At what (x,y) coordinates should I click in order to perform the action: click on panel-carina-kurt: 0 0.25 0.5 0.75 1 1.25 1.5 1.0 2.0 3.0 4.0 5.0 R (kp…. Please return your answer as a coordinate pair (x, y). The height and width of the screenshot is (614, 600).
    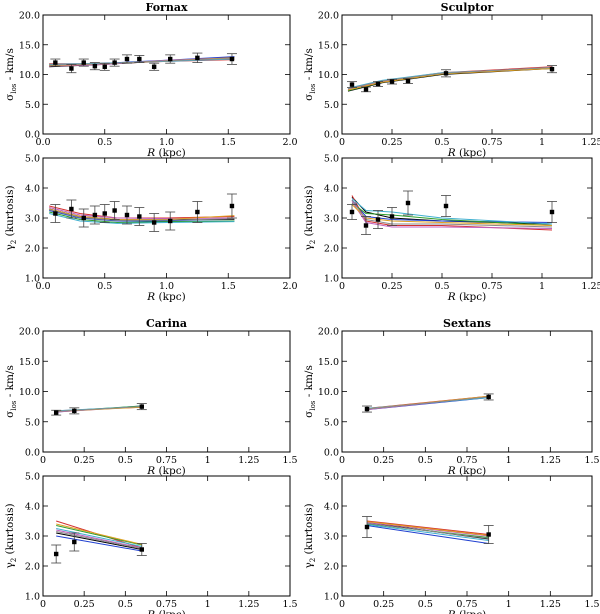
    Looking at the image, I should click on (151, 543).